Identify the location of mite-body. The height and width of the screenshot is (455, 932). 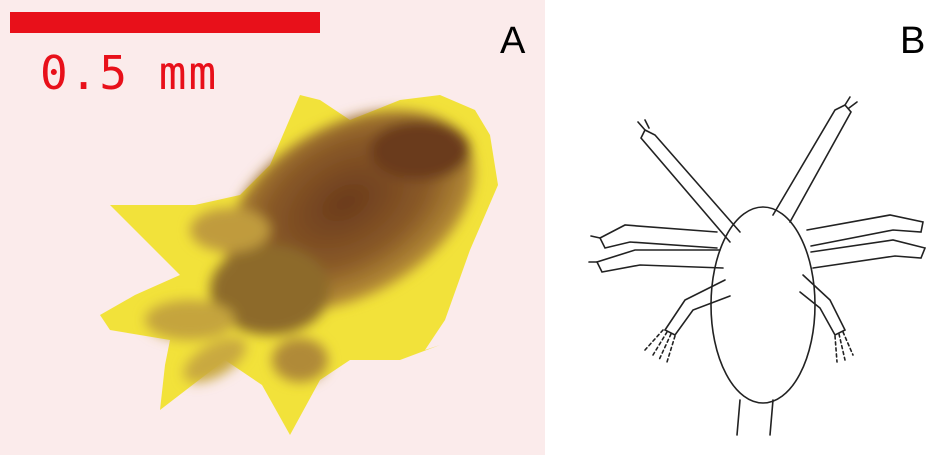
(763, 305).